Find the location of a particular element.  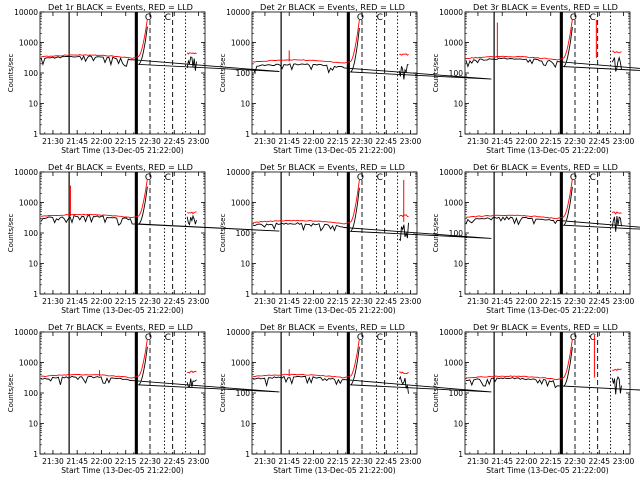

chart-title: Det 4r BLACK = Events, RED = LLD is located at coordinates (120, 167).